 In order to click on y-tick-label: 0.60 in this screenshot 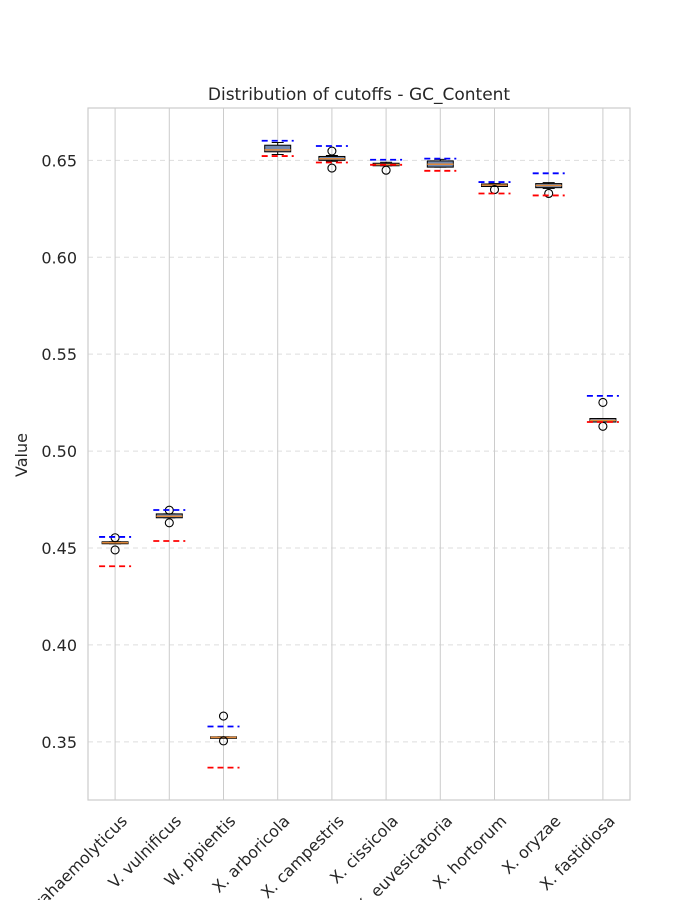, I will do `click(59, 257)`.